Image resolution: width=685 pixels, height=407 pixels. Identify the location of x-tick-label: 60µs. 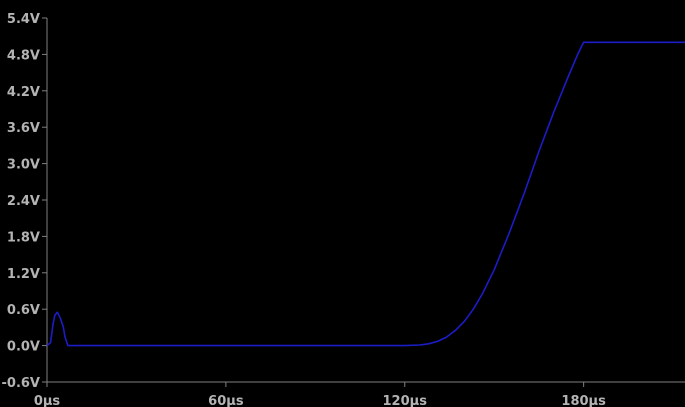
(226, 400).